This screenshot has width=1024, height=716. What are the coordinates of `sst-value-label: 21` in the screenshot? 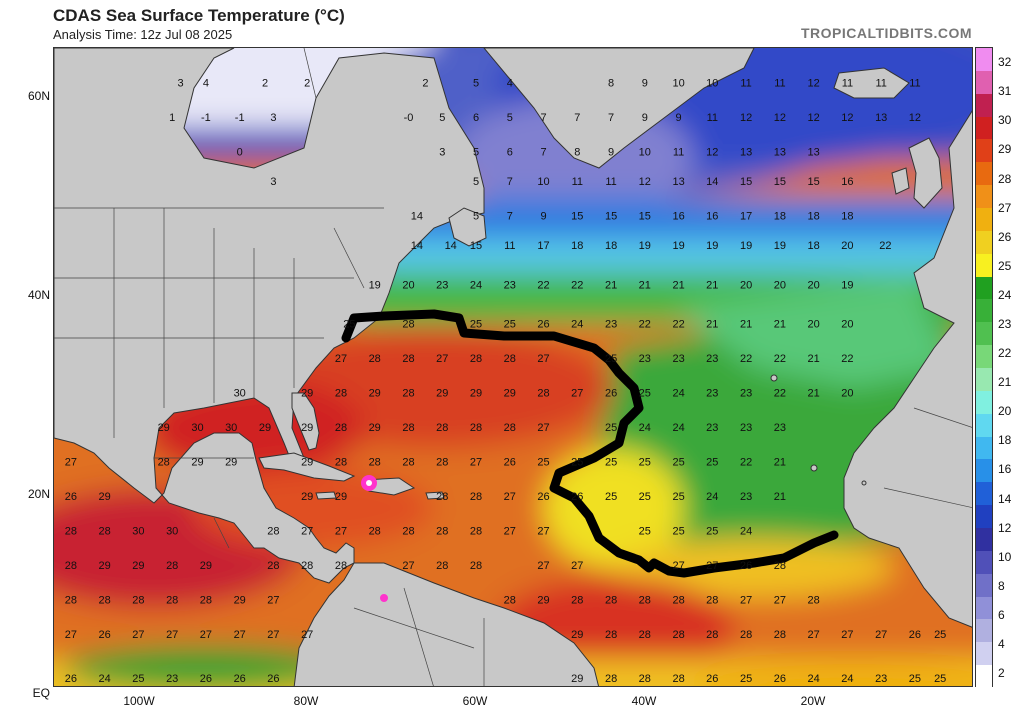 It's located at (712, 325).